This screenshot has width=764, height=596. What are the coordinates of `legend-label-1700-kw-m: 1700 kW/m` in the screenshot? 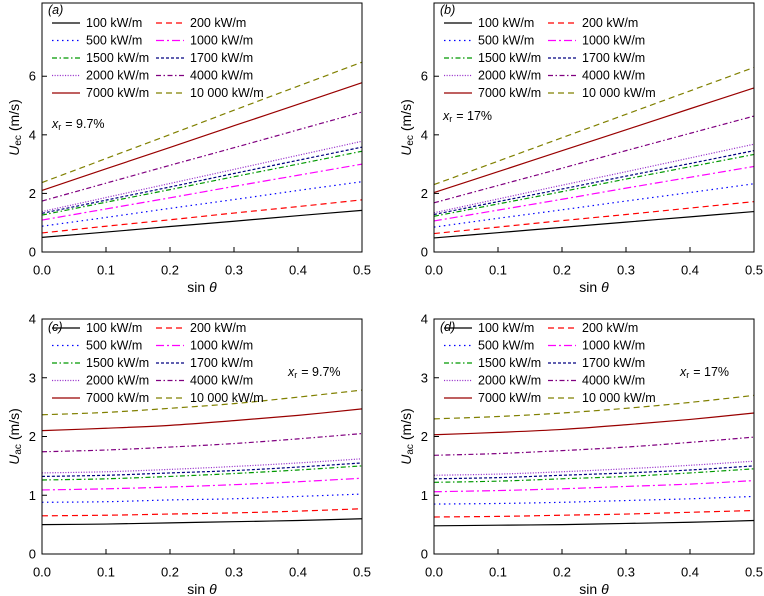 It's located at (613, 58).